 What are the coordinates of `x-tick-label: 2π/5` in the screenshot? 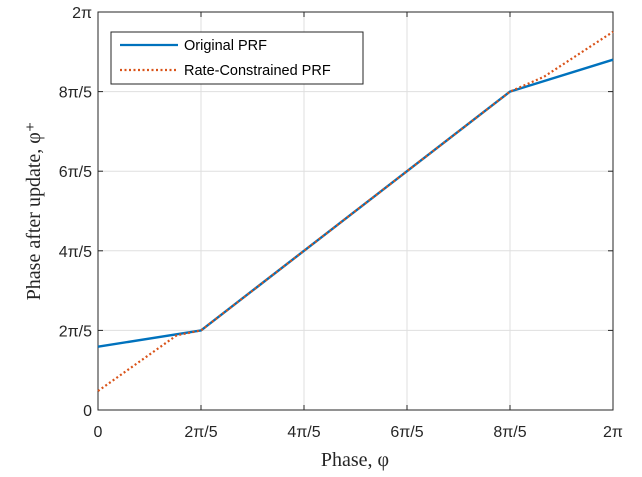 It's located at (200, 432).